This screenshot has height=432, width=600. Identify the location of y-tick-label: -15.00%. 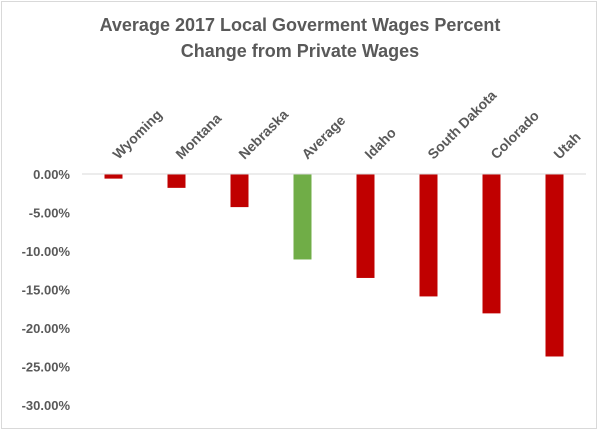
(46, 290).